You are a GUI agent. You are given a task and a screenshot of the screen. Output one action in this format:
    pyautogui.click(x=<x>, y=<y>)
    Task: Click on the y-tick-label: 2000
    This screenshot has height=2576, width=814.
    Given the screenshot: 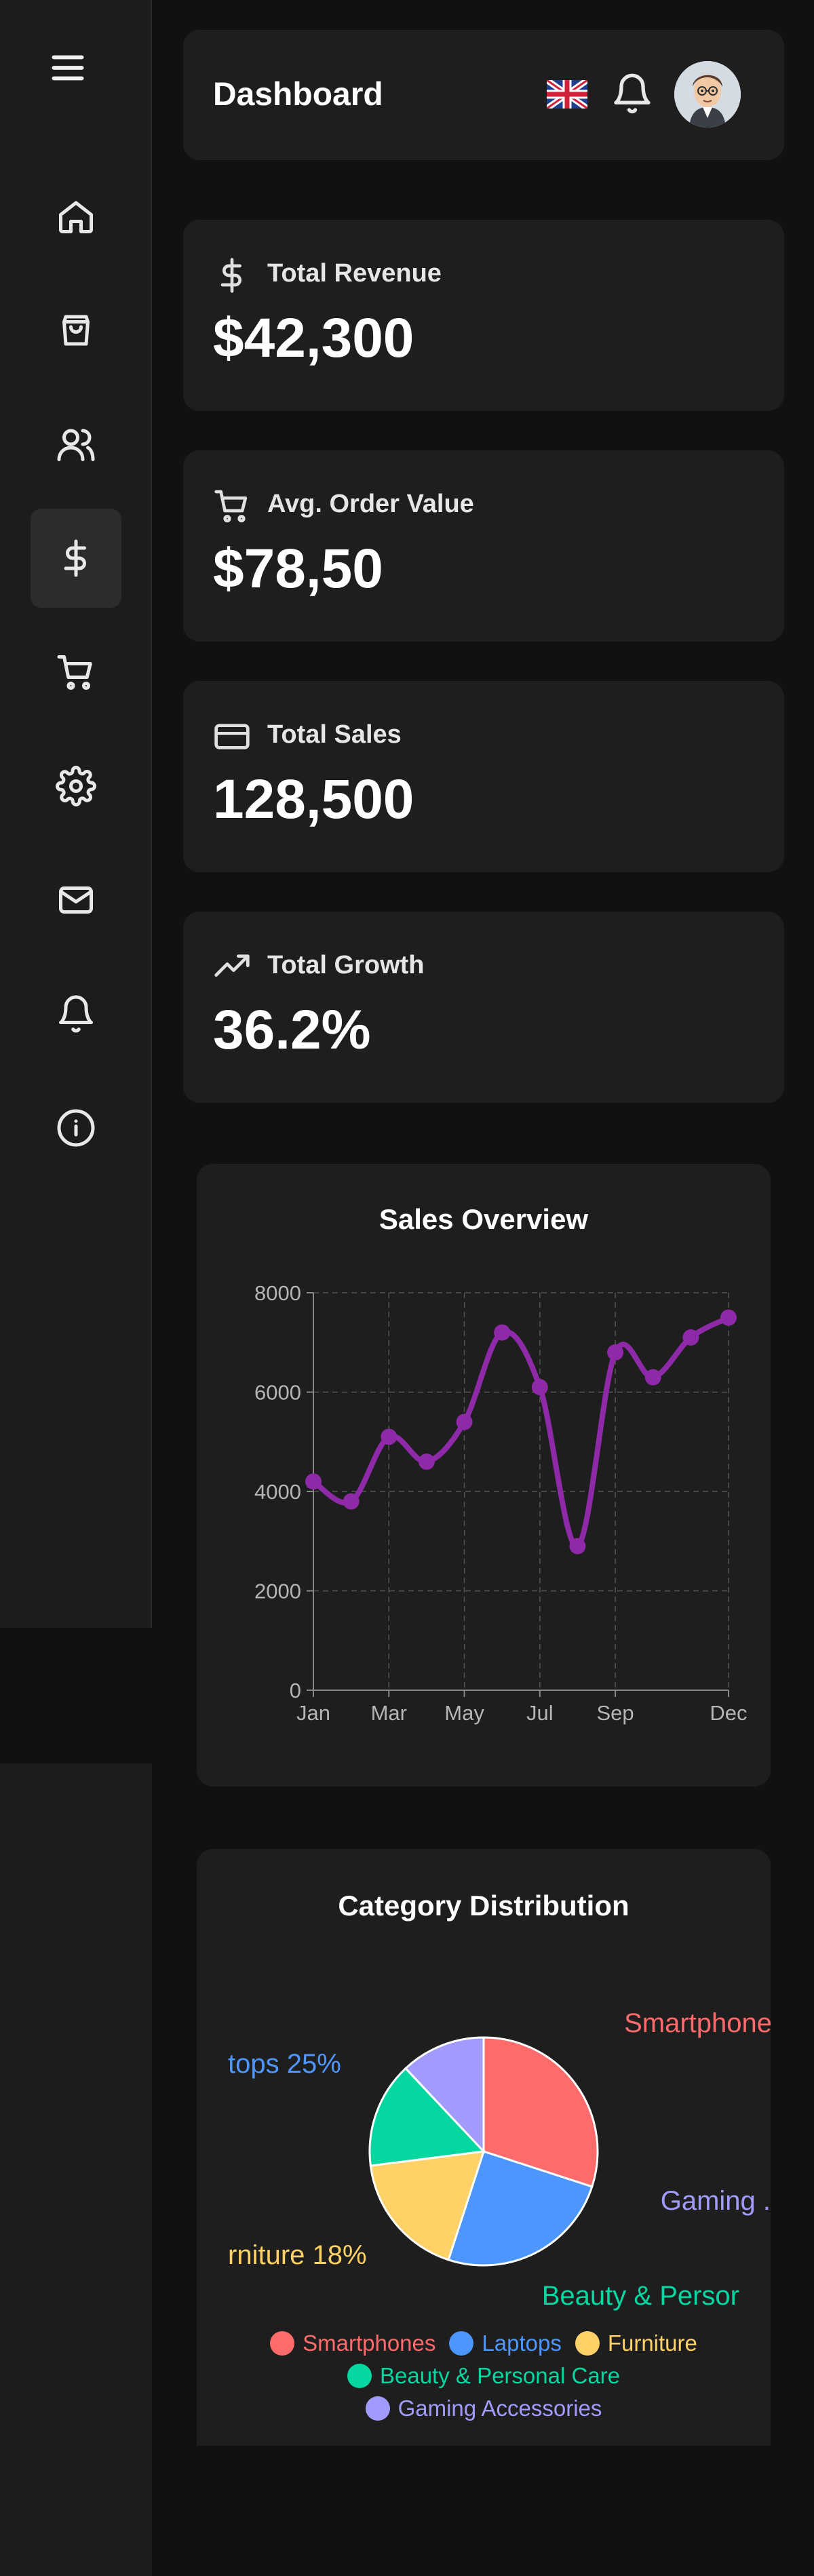 What is the action you would take?
    pyautogui.click(x=277, y=1591)
    